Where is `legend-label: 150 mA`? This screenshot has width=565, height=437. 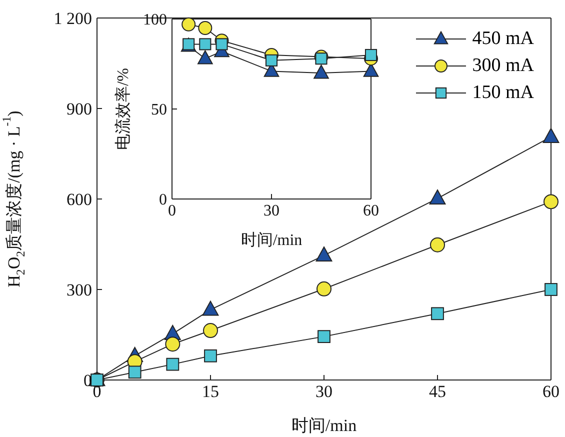 legend-label: 150 mA is located at coordinates (503, 93).